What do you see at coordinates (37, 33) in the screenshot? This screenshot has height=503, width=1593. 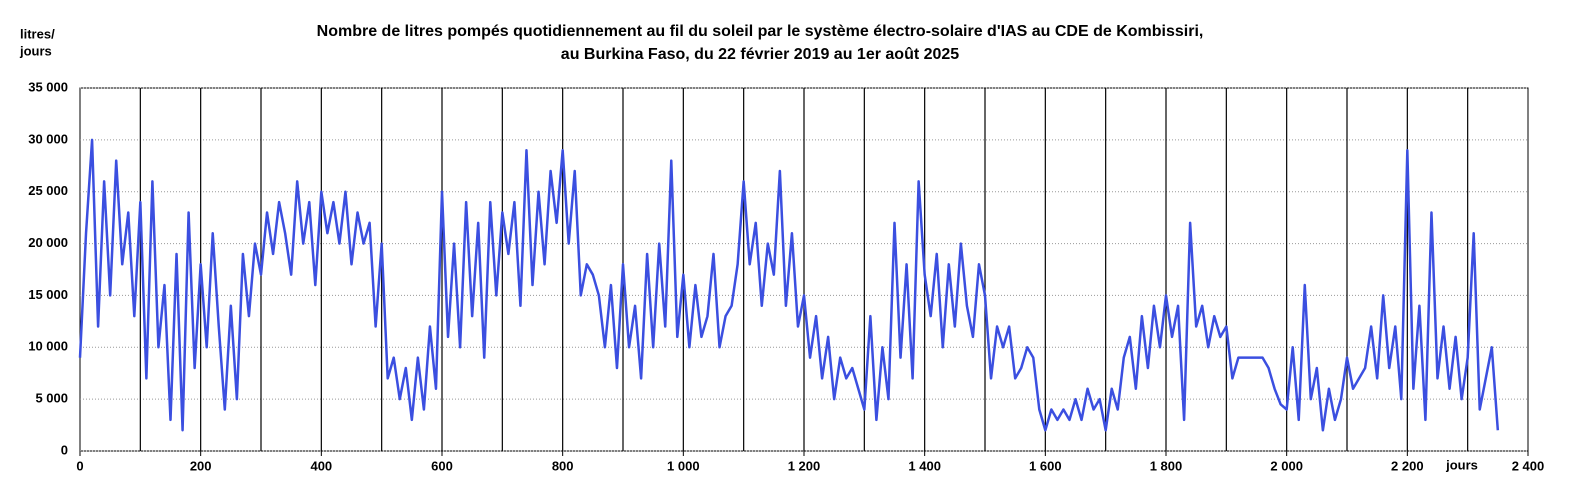 I see `y-axis-label: litres/` at bounding box center [37, 33].